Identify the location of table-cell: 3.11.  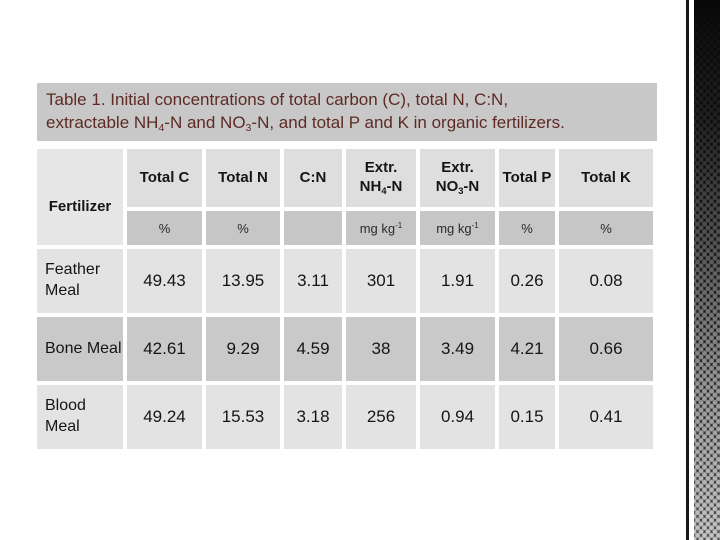
(313, 281).